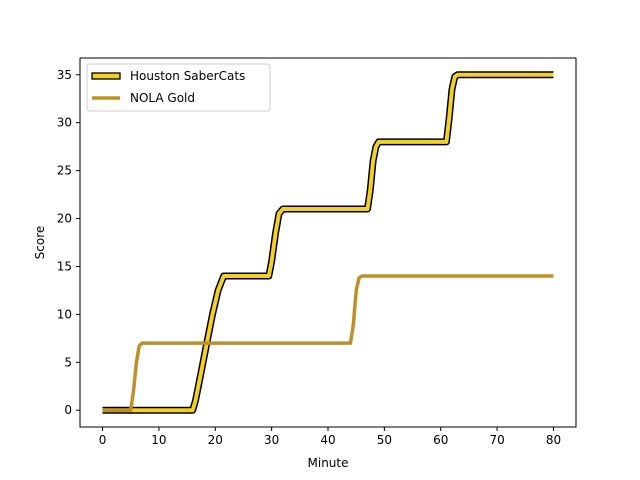 The height and width of the screenshot is (480, 640). I want to click on x-axis: 0 10 20 30 40 50 60 70 80, so click(330, 437).